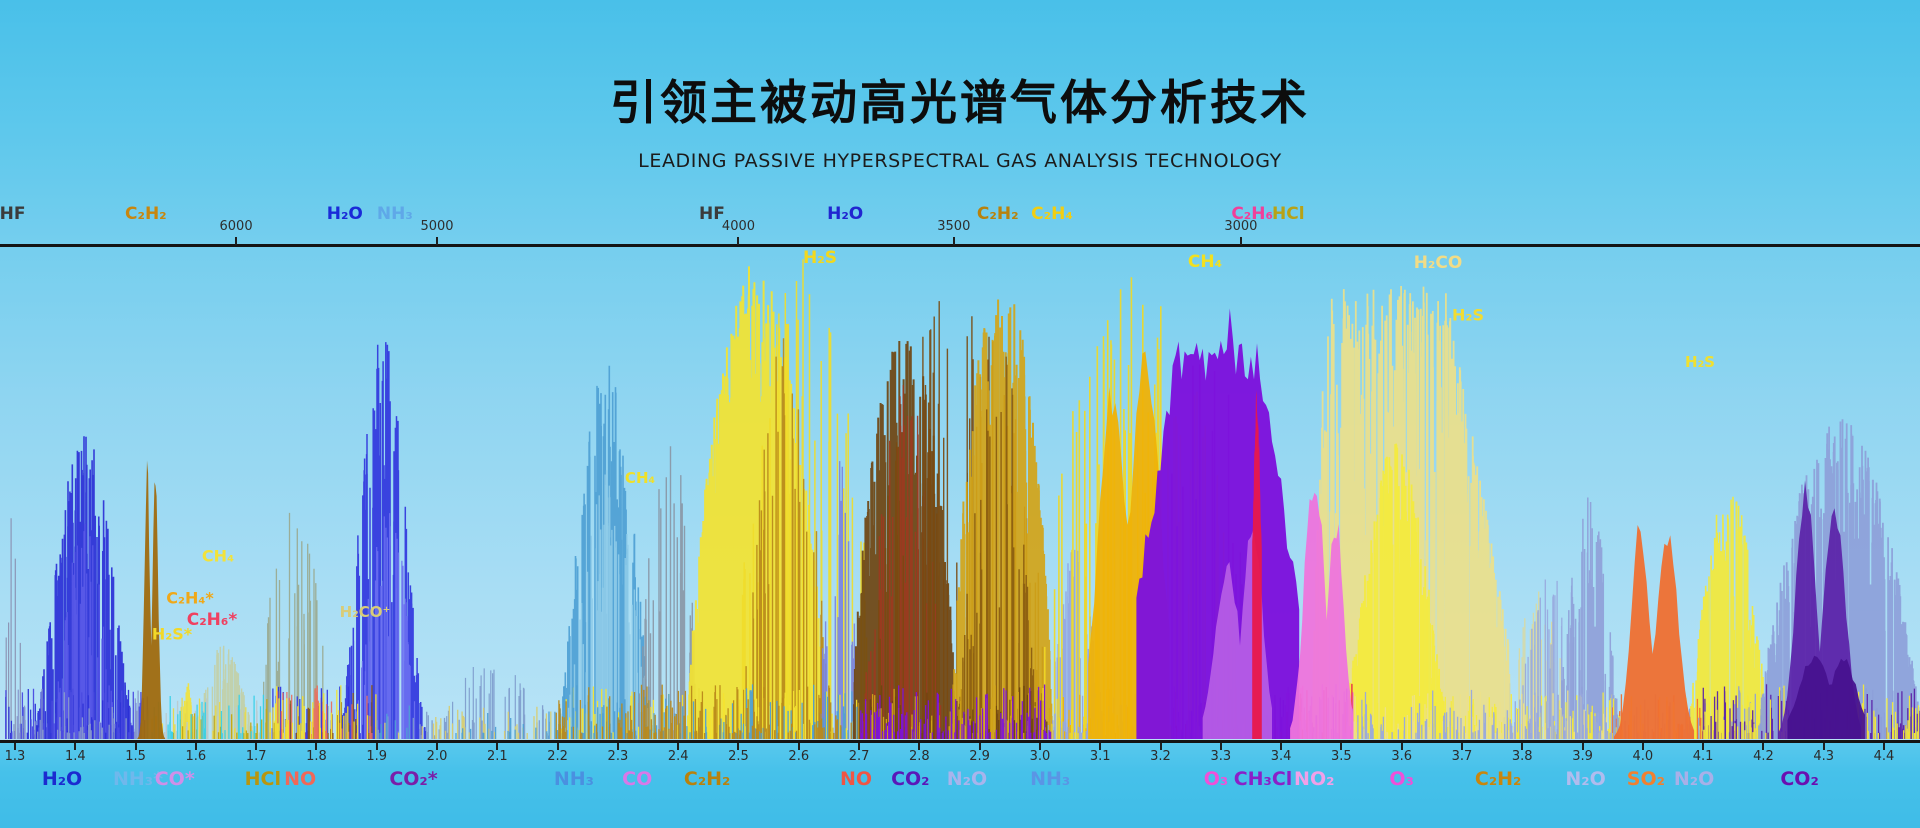  What do you see at coordinates (557, 756) in the screenshot?
I see `wavelength-tick-label: 2.2` at bounding box center [557, 756].